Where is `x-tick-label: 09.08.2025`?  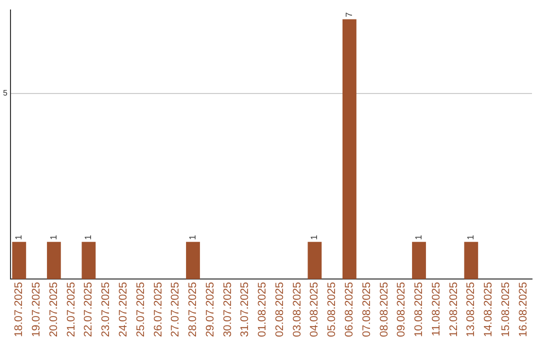 x-tick-label: 09.08.2025 is located at coordinates (402, 310).